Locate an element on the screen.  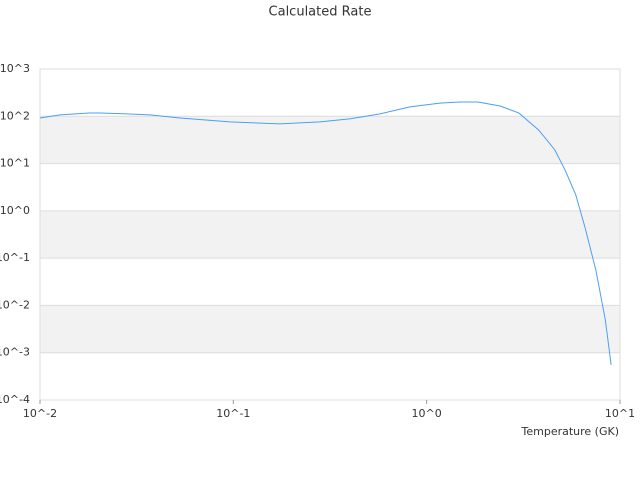
y-tick-label: 10^-3 is located at coordinates (15, 352).